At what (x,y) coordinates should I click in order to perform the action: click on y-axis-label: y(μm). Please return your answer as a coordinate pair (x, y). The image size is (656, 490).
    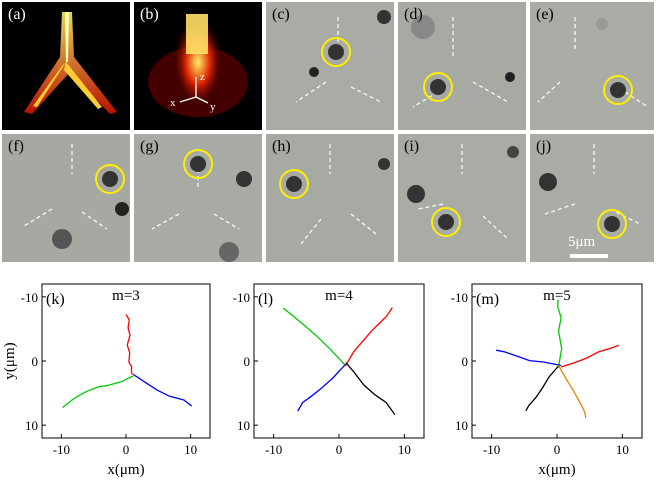
    Looking at the image, I should click on (10, 360).